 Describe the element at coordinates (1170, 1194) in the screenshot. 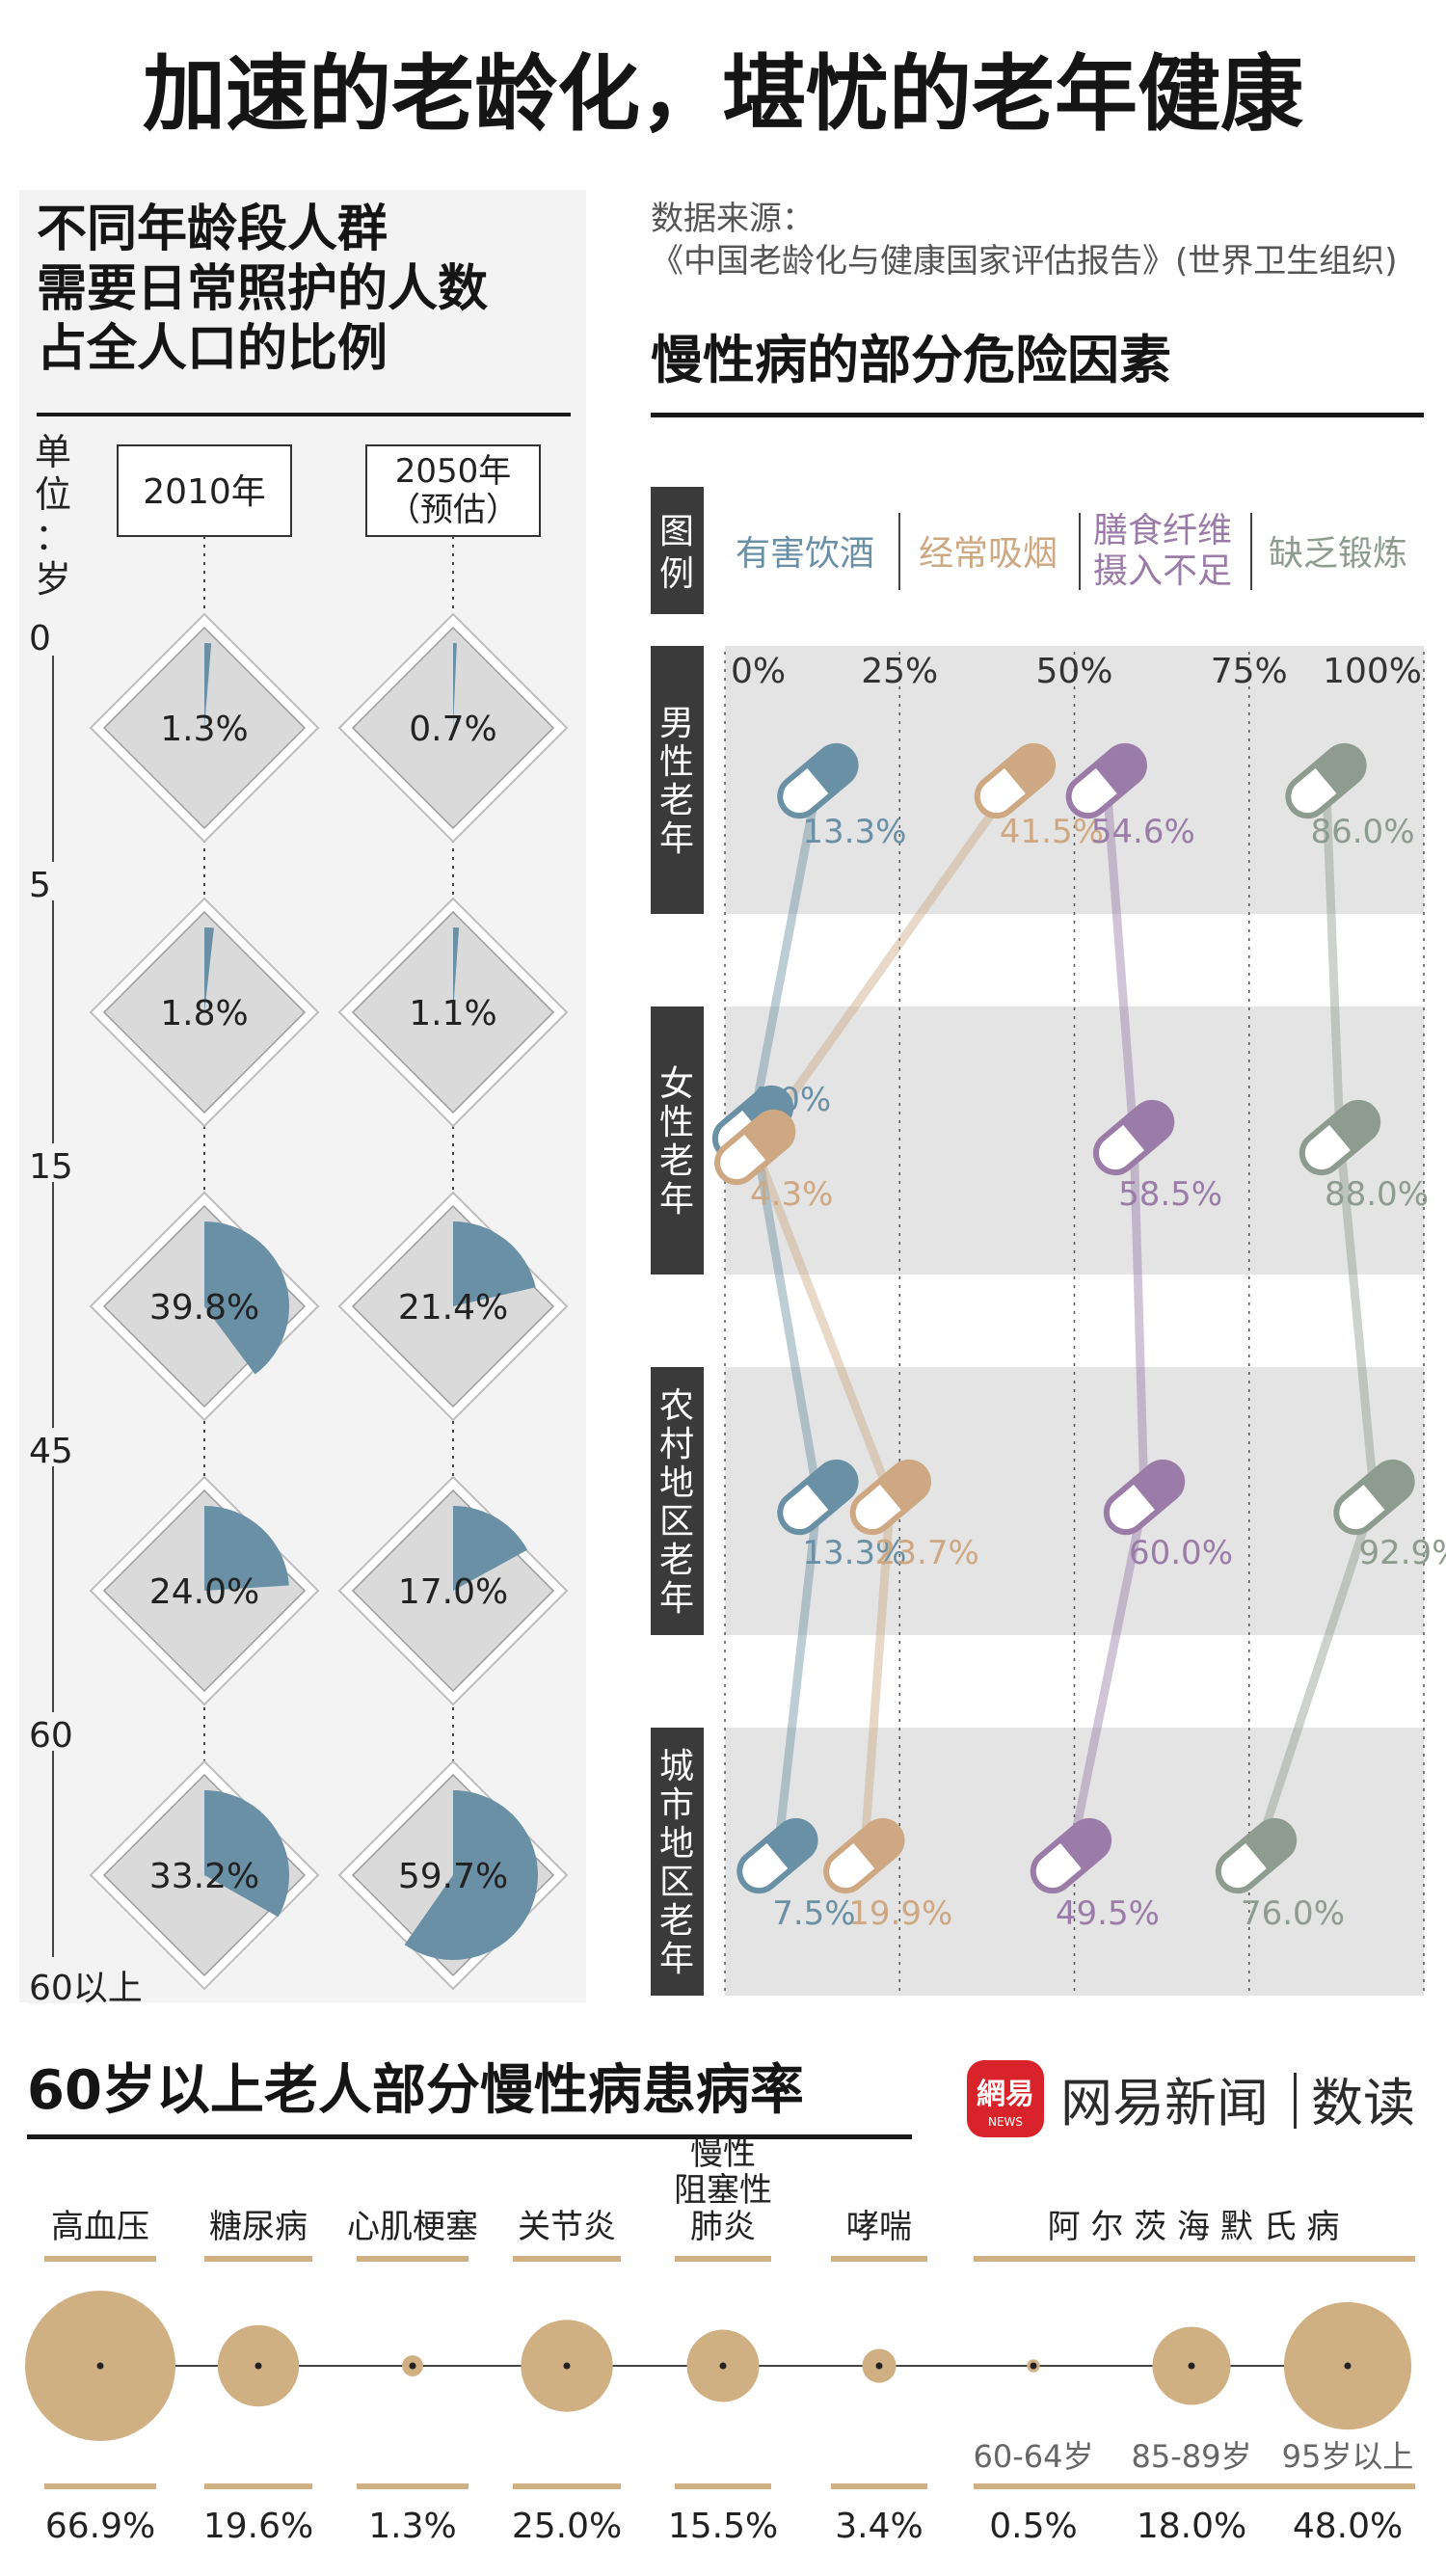

I see `risk-value-label: 58.5%` at that location.